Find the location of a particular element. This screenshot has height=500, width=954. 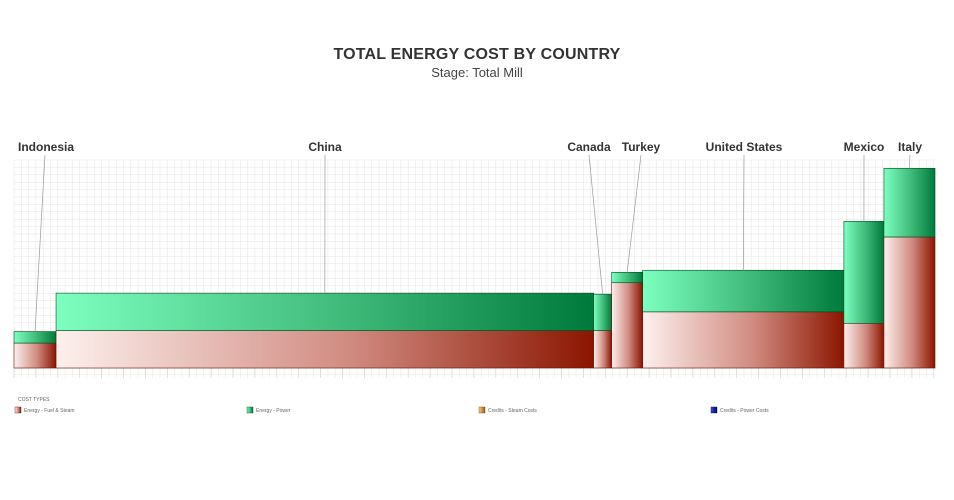

bar-indonesia-energy-power is located at coordinates (35, 337).